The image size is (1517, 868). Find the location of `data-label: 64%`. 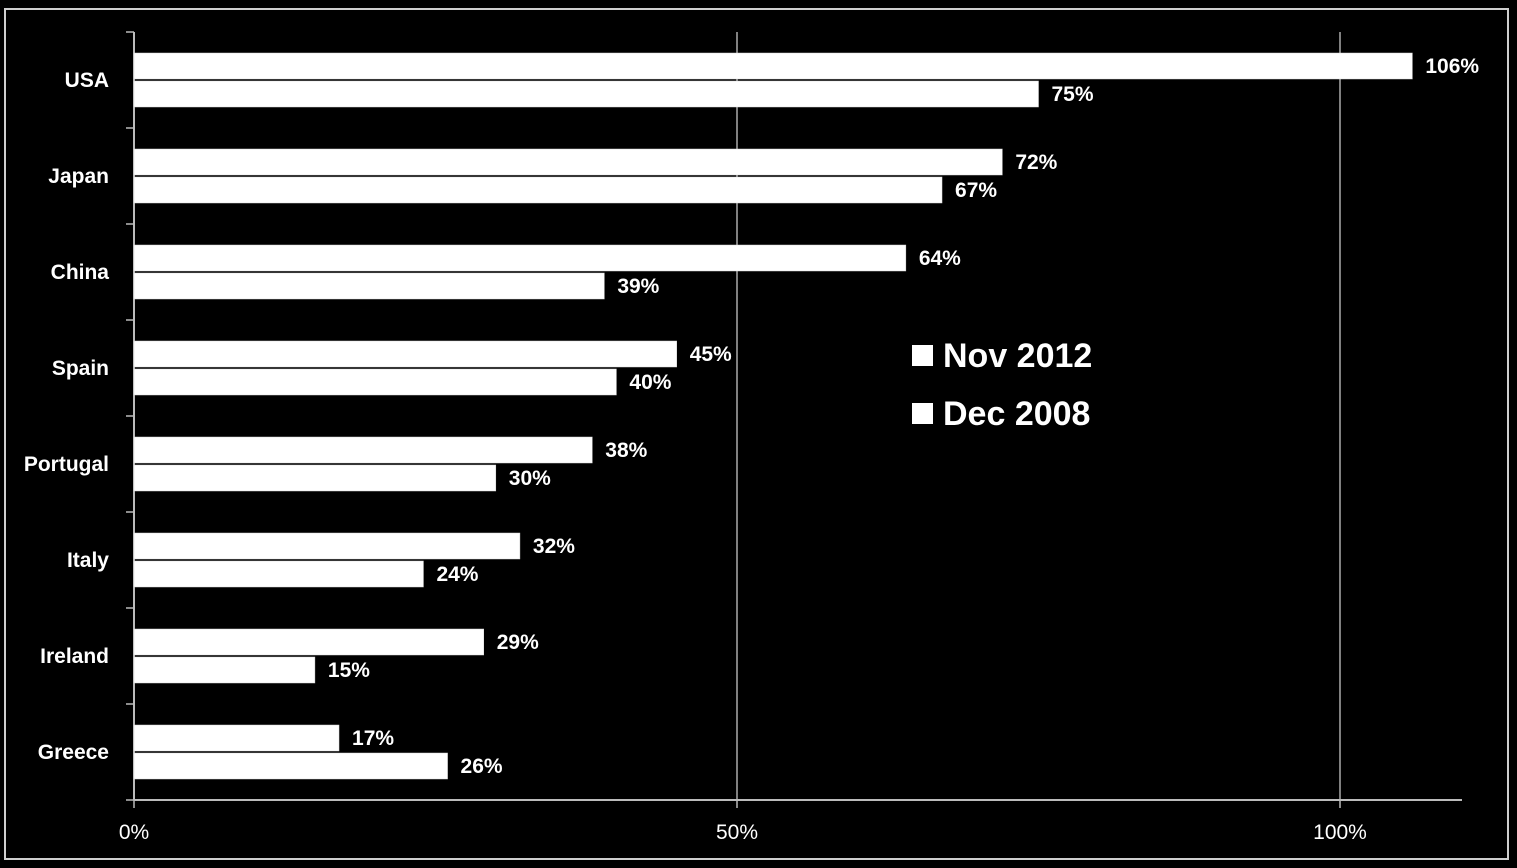

data-label: 64% is located at coordinates (940, 258).